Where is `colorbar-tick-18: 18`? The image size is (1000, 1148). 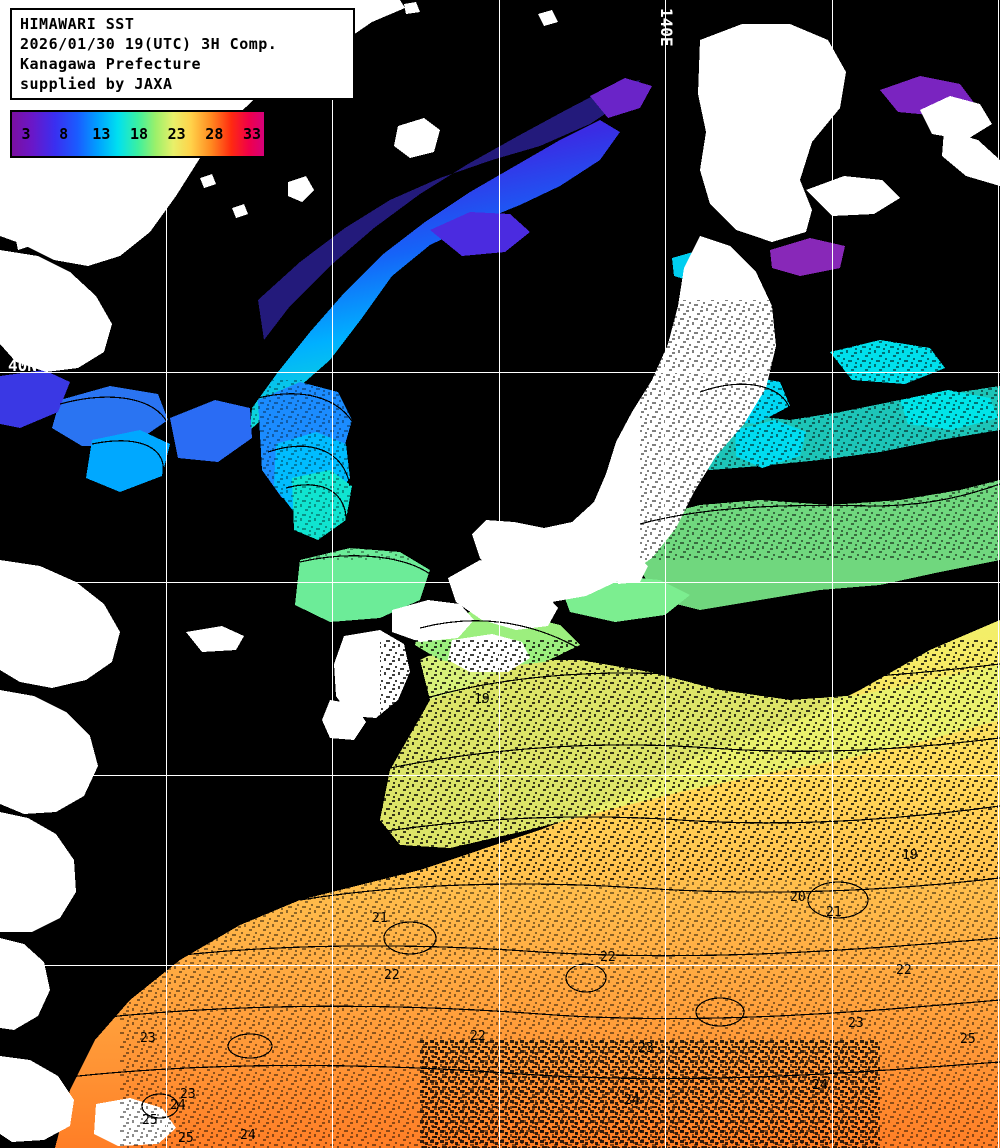
colorbar-tick-18: 18 is located at coordinates (139, 134).